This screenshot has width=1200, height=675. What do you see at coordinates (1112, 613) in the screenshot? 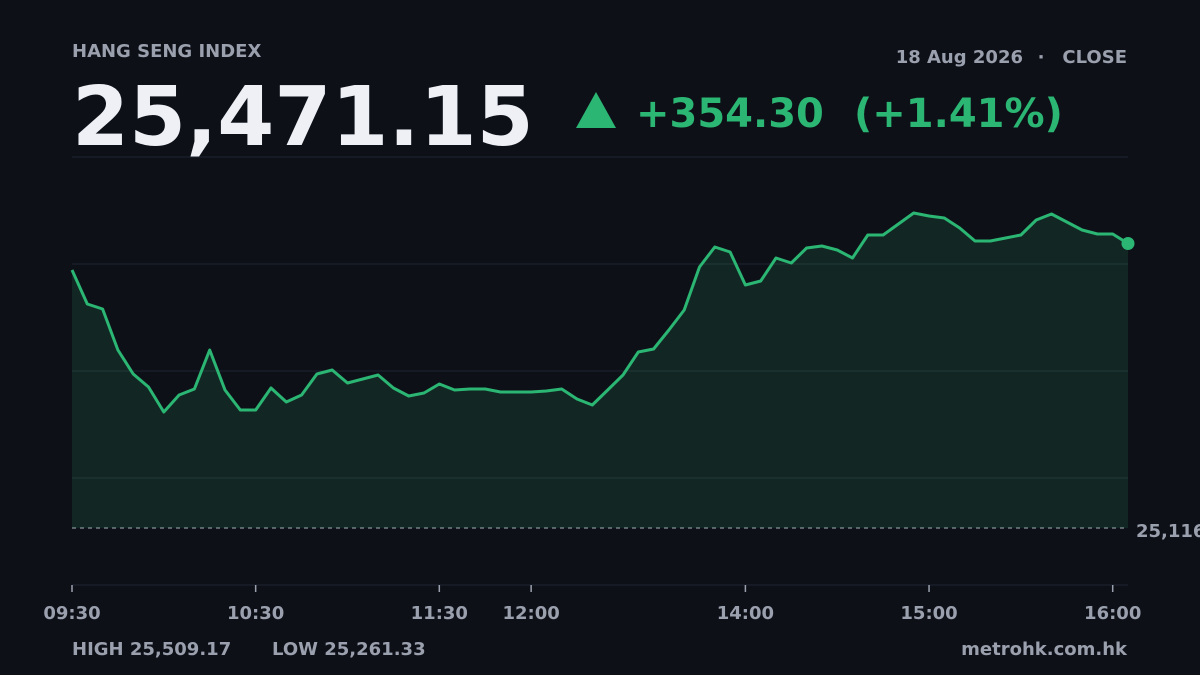
I see `x-tick-label: 16:00` at bounding box center [1112, 613].